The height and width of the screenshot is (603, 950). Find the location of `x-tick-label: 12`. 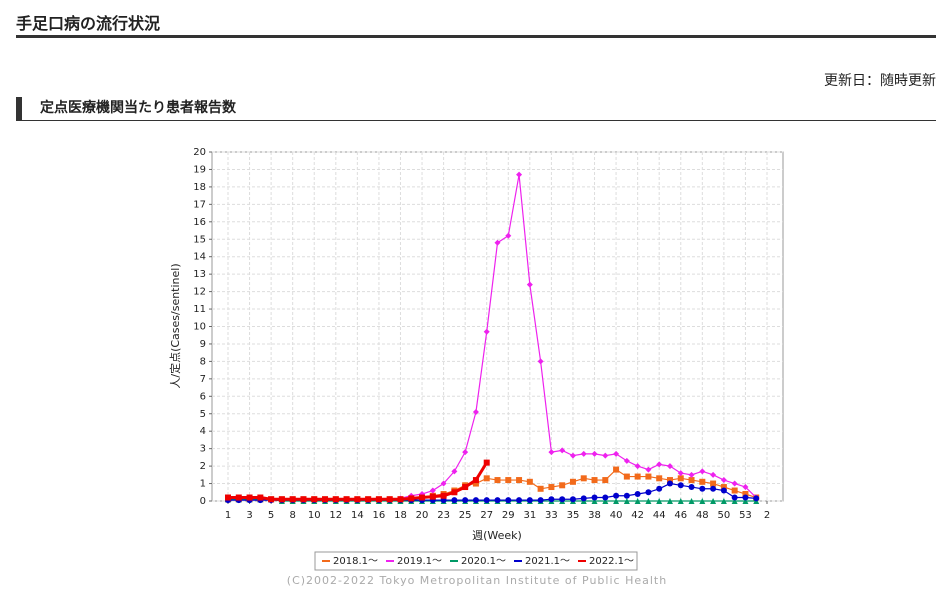

x-tick-label: 12 is located at coordinates (335, 515).